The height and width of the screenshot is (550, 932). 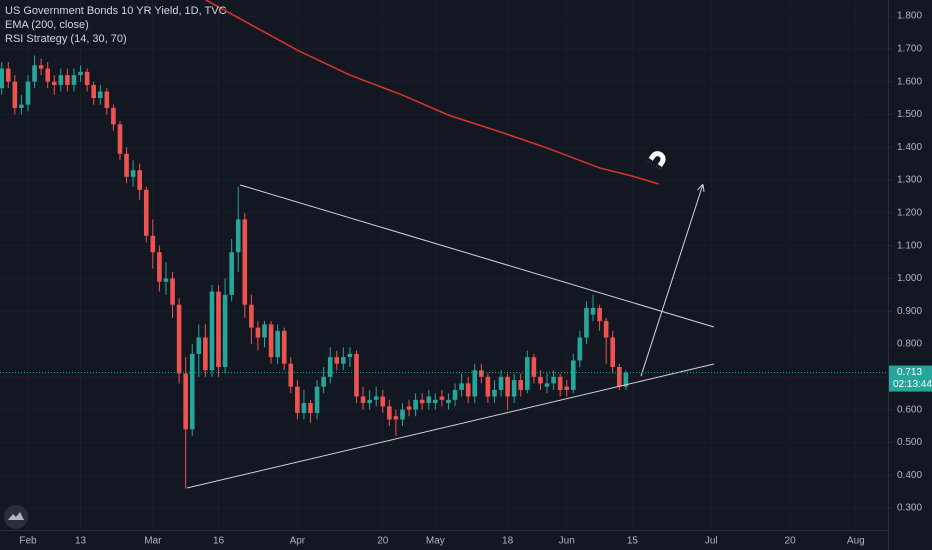 What do you see at coordinates (909, 372) in the screenshot?
I see `last-price-label: 0.713` at bounding box center [909, 372].